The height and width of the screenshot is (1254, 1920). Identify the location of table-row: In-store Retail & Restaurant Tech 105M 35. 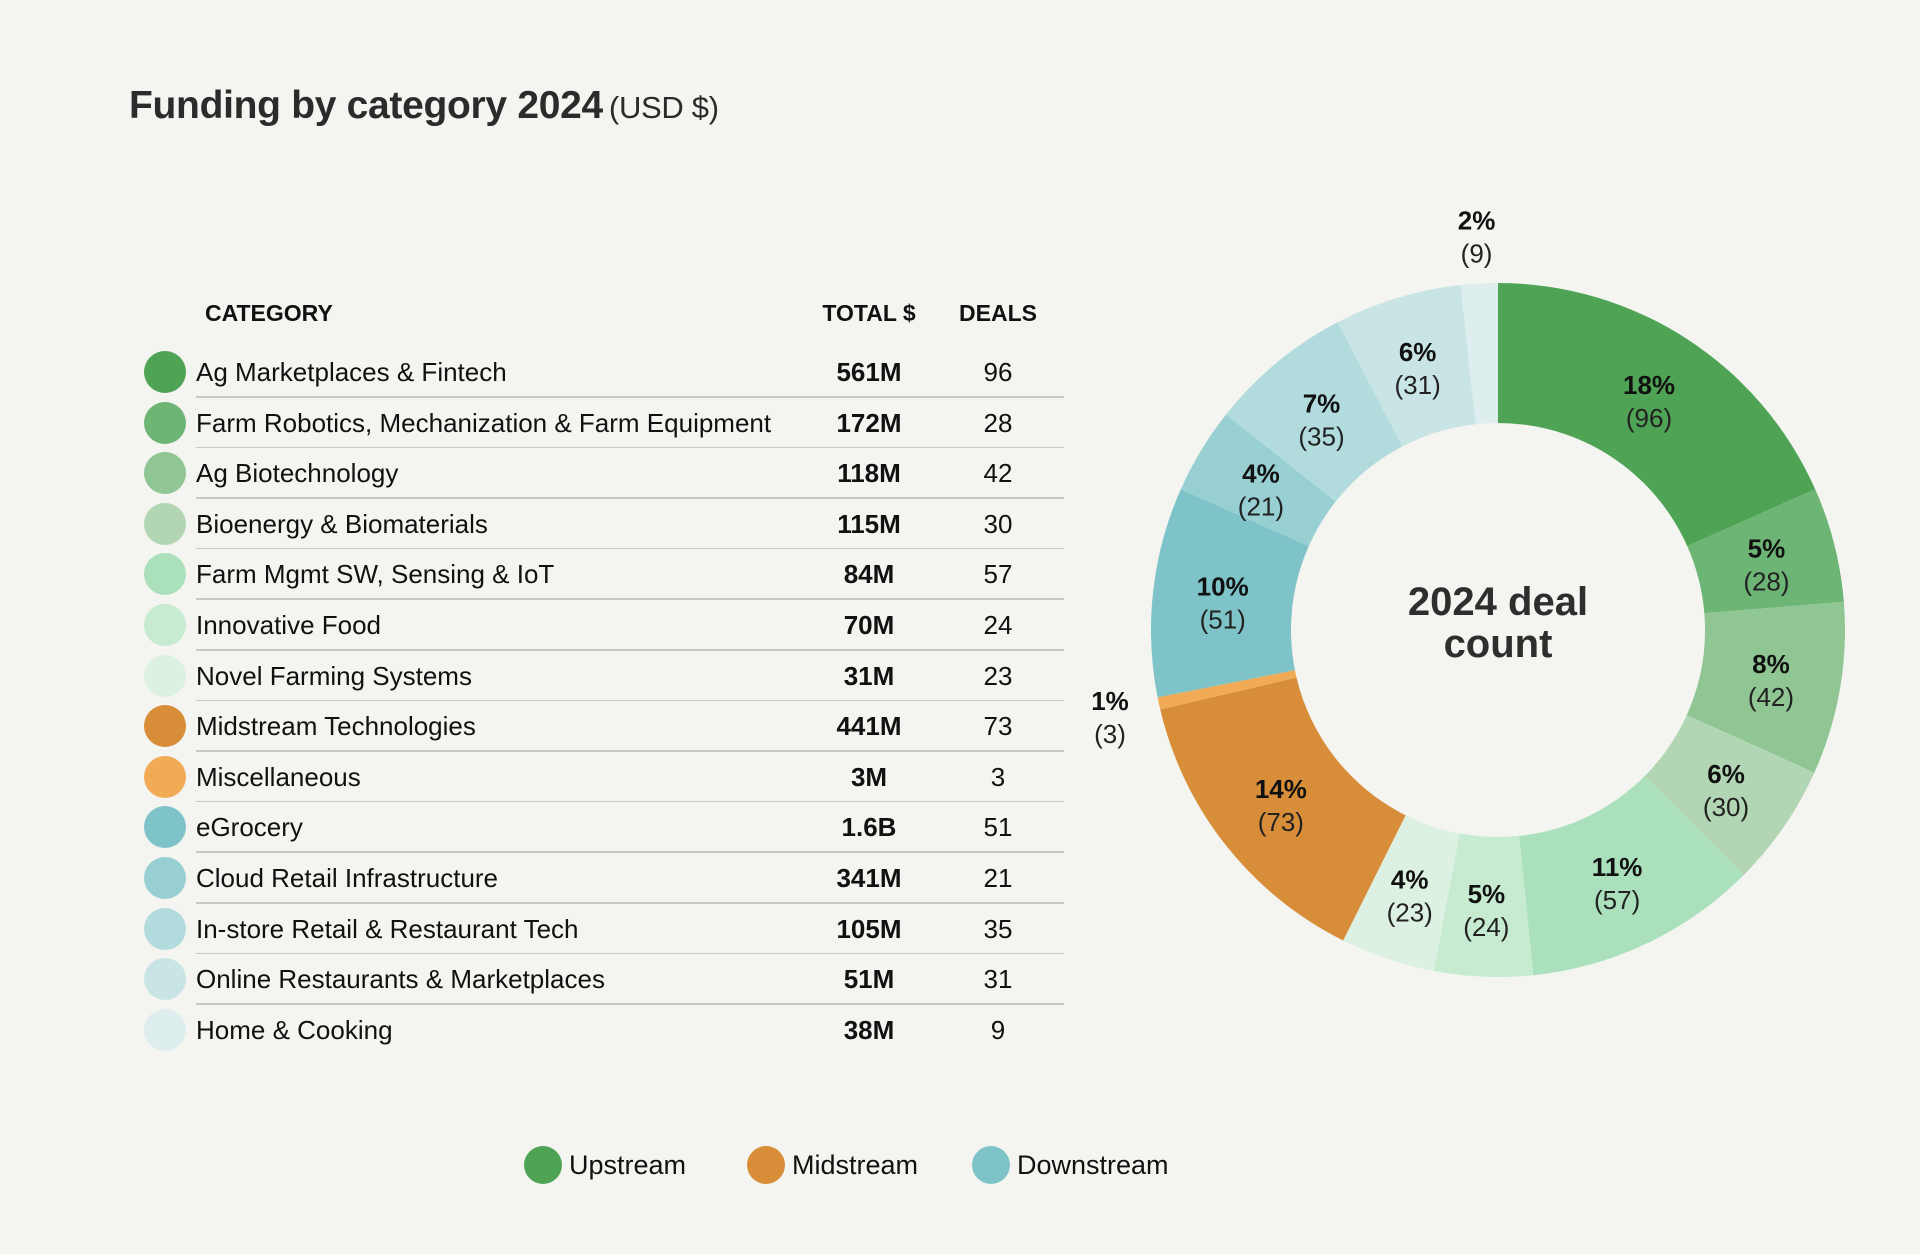
(602, 929).